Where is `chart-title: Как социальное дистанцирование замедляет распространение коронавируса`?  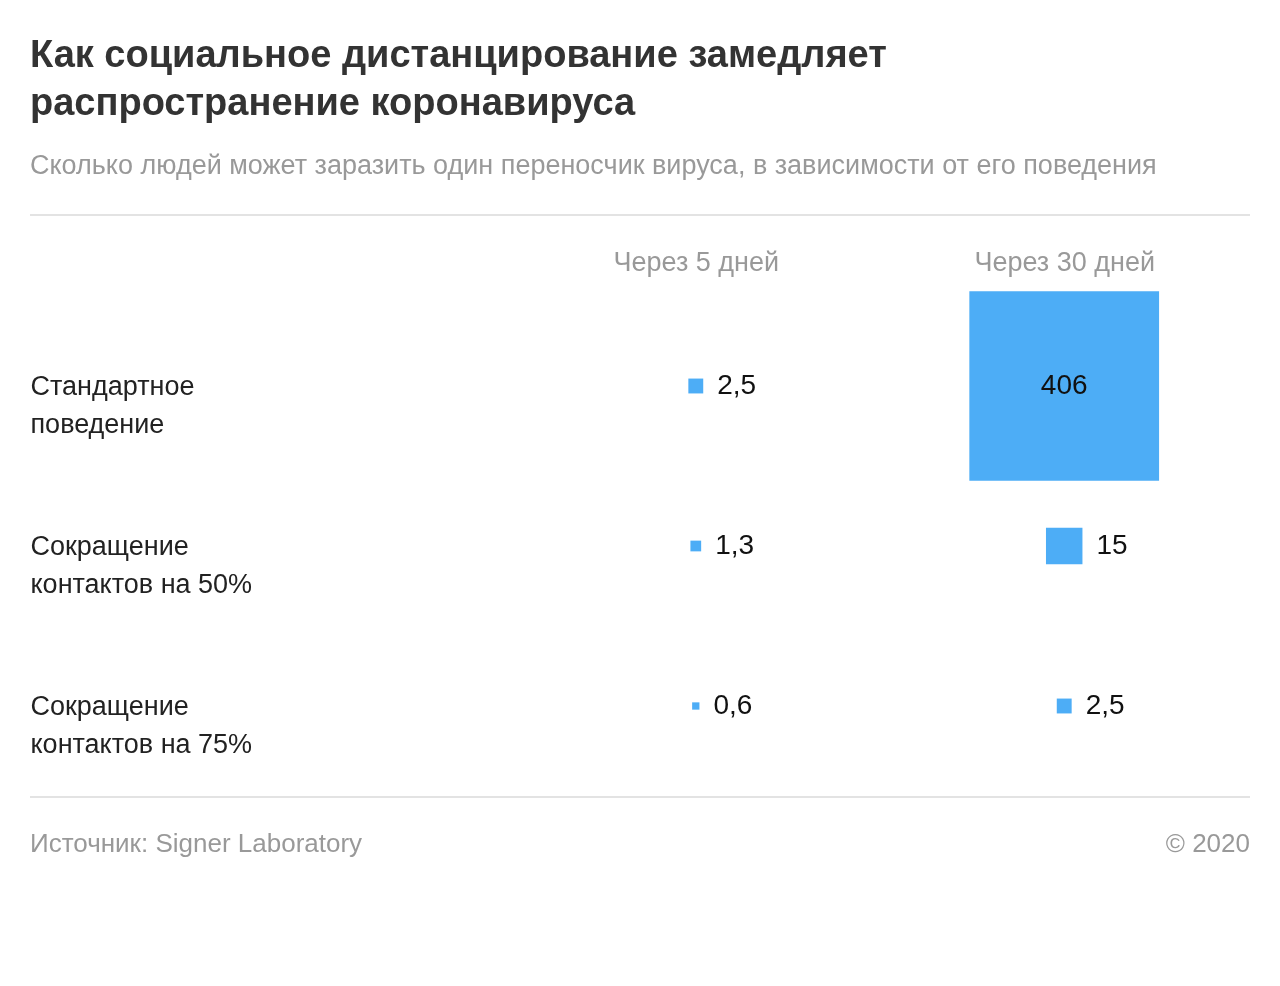
chart-title: Как социальное дистанцирование замедляет распространение коронавируса is located at coordinates (459, 78).